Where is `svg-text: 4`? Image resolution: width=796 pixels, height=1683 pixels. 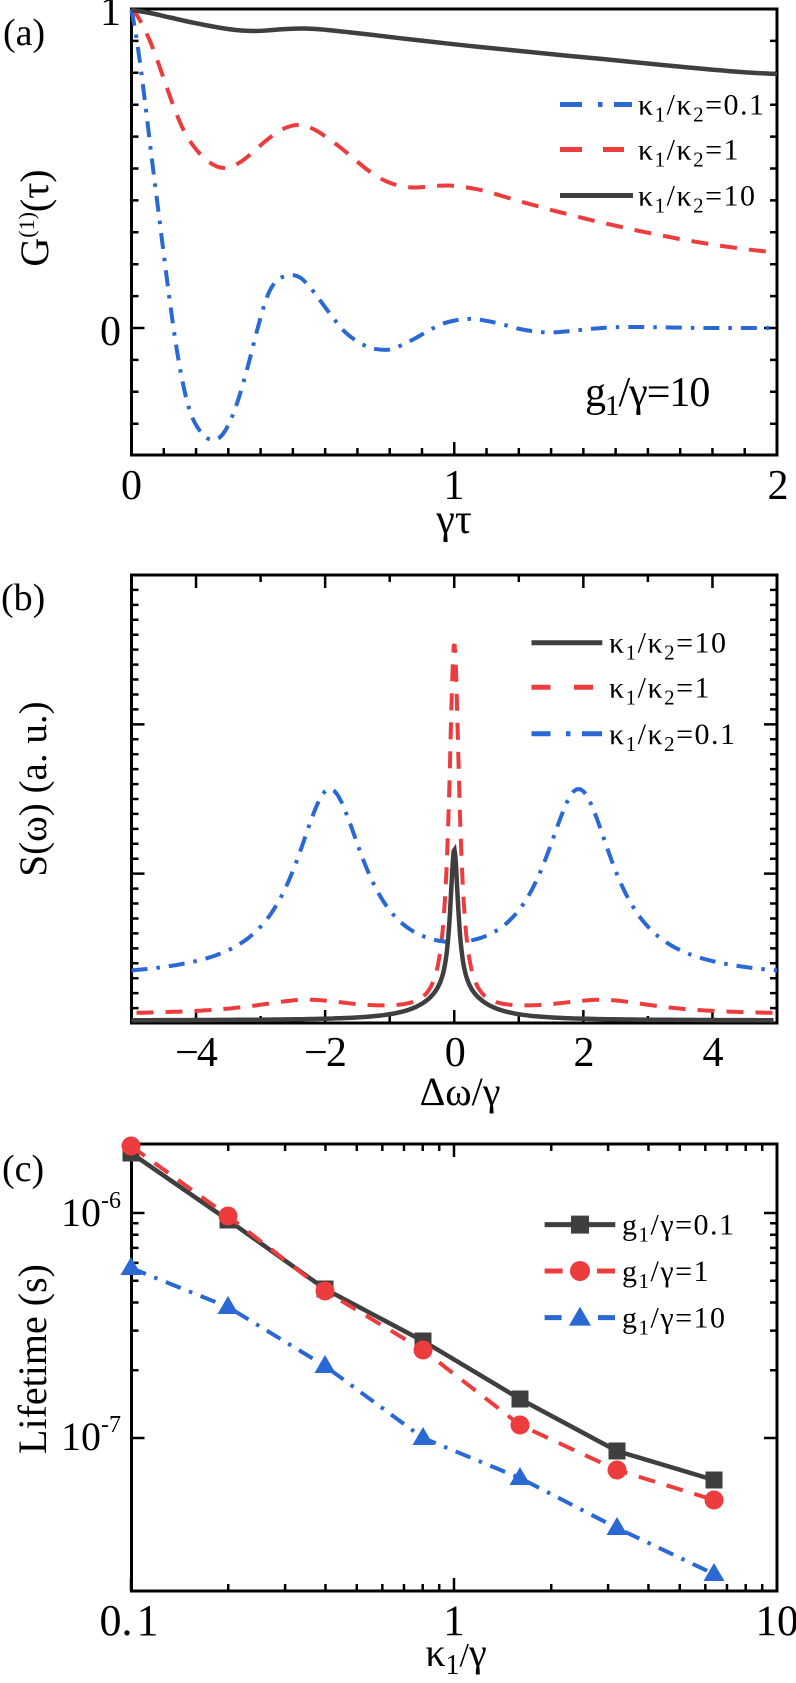
svg-text: 4 is located at coordinates (713, 1053).